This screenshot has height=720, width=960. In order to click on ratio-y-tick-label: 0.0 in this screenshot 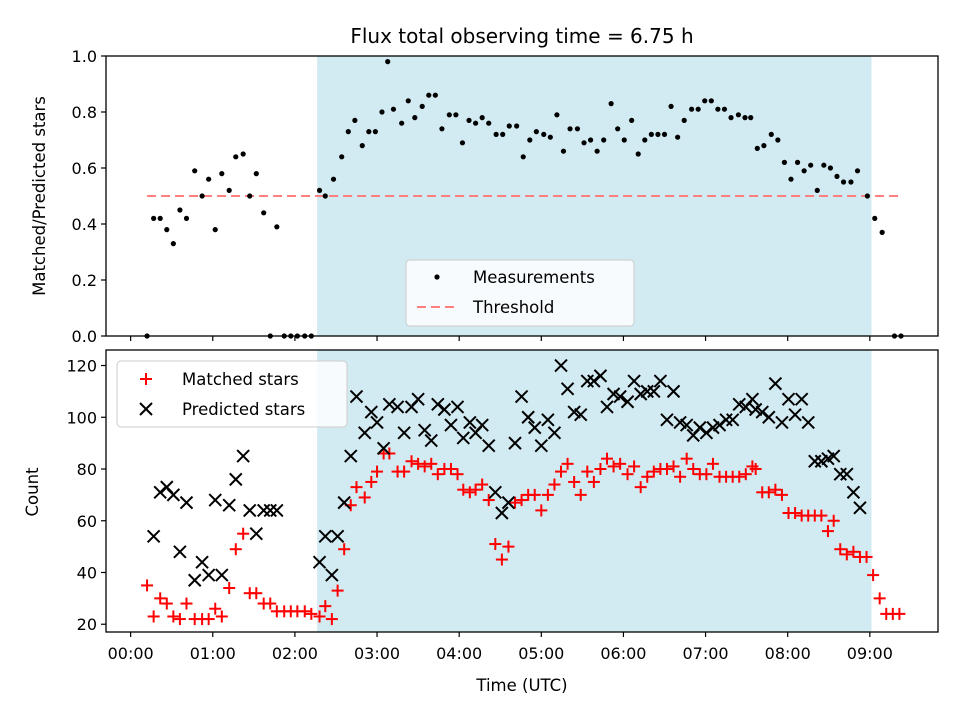, I will do `click(84, 336)`.